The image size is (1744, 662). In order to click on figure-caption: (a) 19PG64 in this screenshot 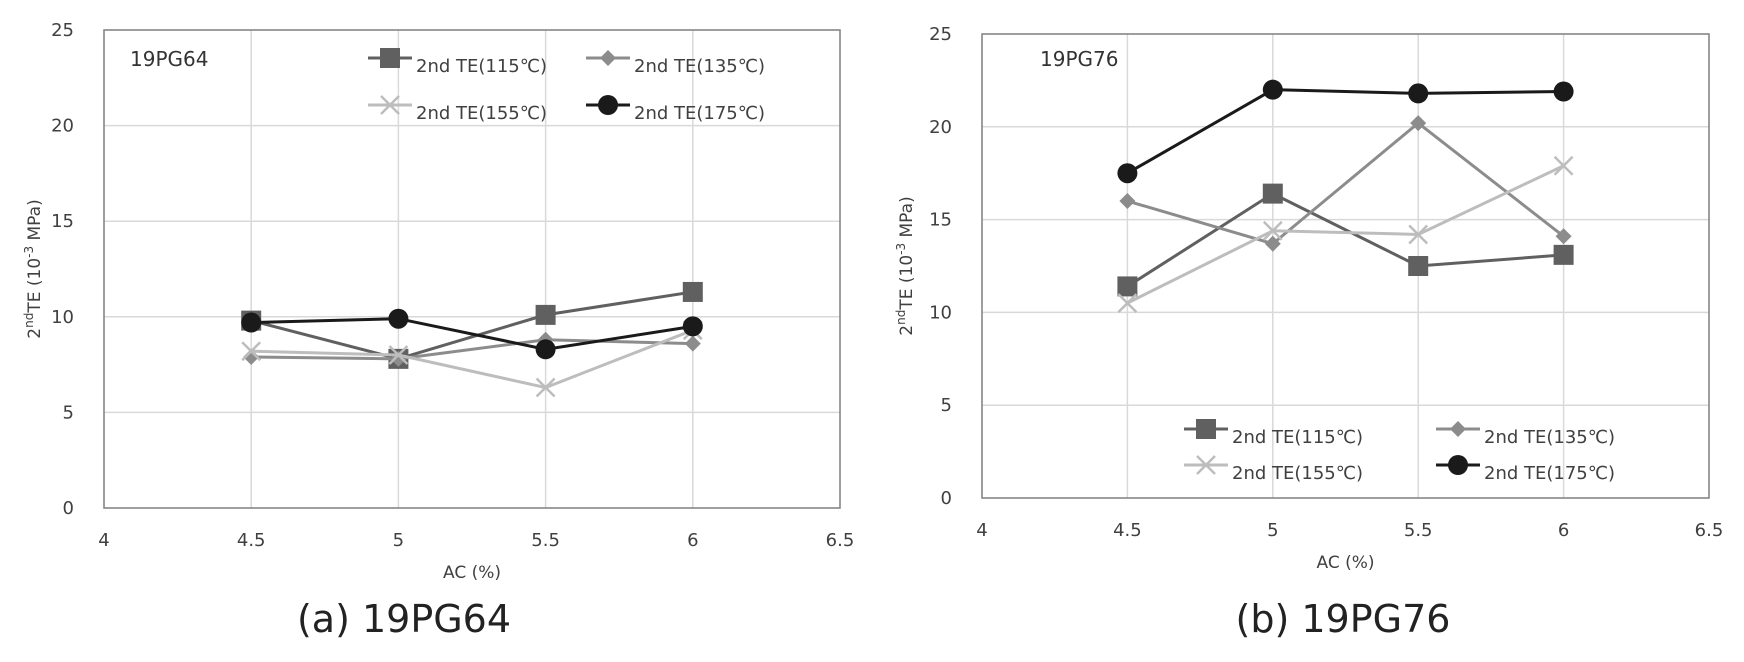, I will do `click(404, 619)`.